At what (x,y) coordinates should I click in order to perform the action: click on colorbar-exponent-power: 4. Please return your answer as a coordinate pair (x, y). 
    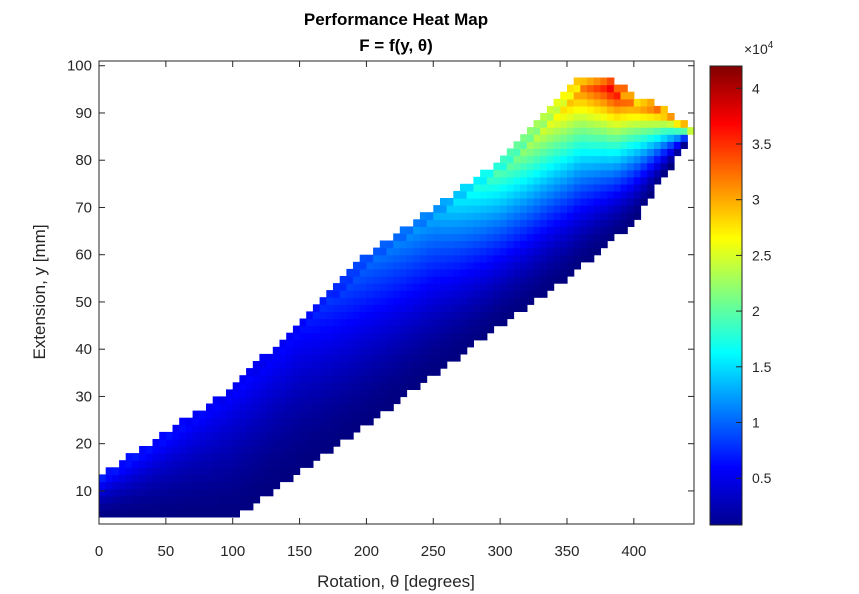
    Looking at the image, I should click on (771, 45).